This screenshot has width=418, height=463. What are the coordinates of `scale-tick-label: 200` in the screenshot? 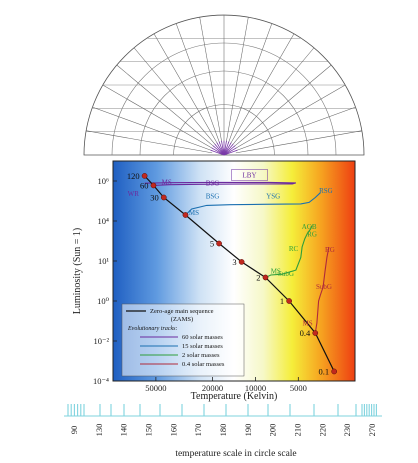 It's located at (273, 430).